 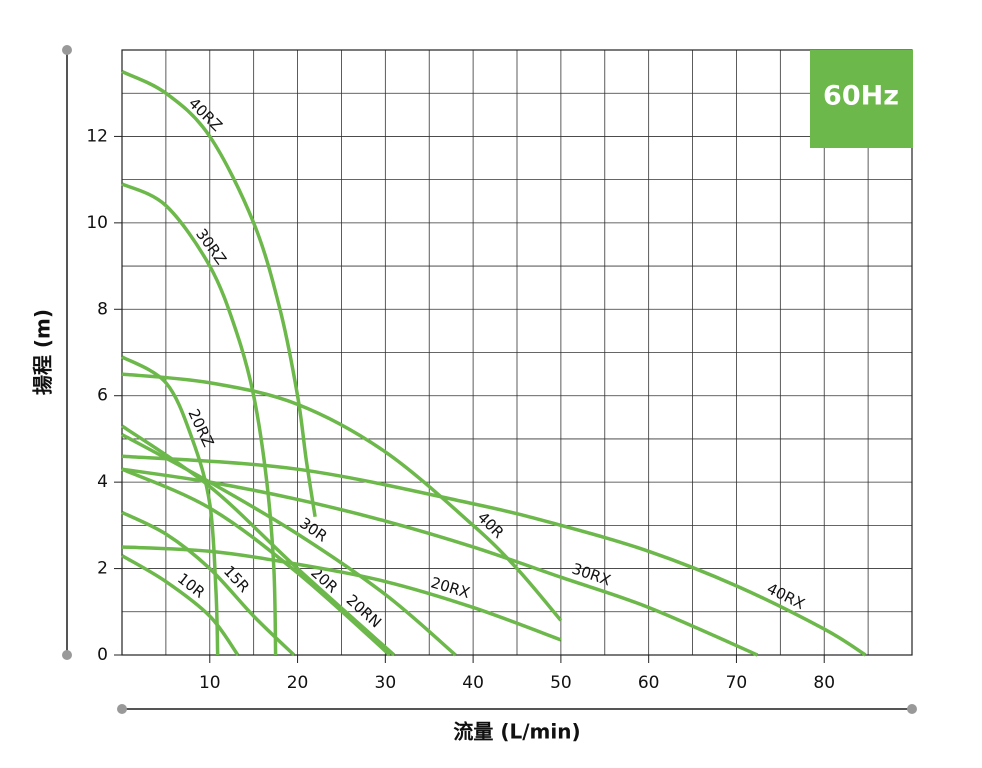 What do you see at coordinates (491, 525) in the screenshot?
I see `curve-label: 40R` at bounding box center [491, 525].